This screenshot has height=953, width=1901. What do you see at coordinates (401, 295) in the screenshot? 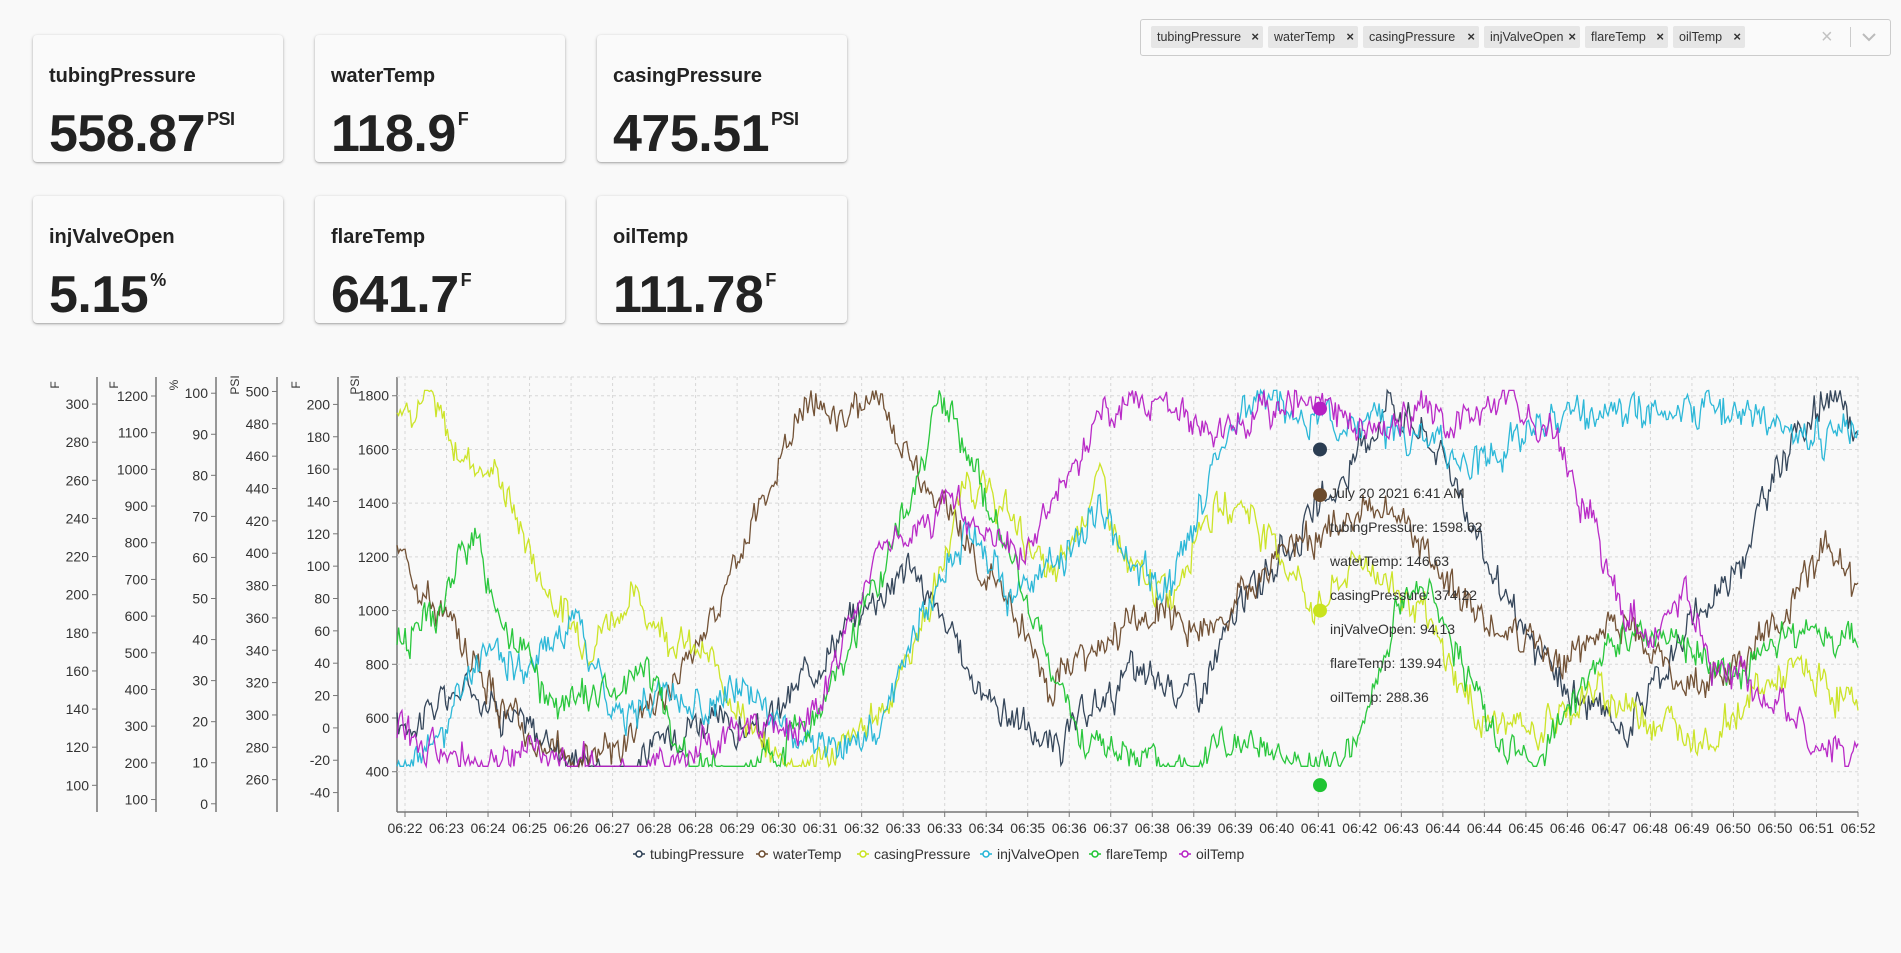
I see `metric-value: 641.7 F` at bounding box center [401, 295].